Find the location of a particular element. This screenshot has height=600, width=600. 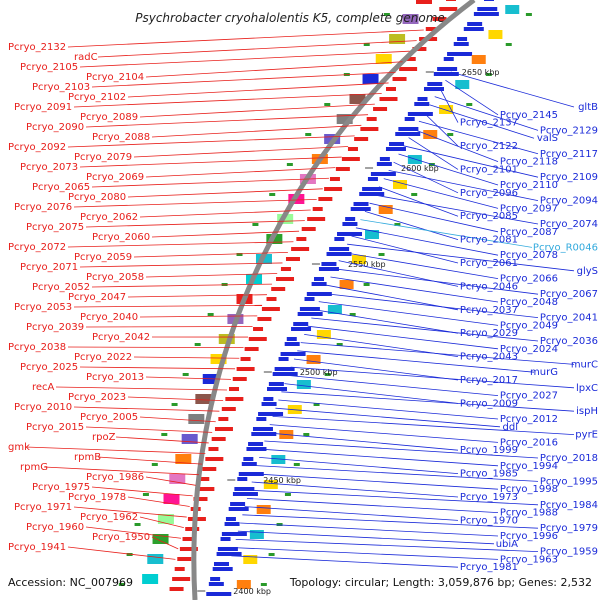

right-gene-label: Pcryo_2129 is located at coordinates (569, 130).